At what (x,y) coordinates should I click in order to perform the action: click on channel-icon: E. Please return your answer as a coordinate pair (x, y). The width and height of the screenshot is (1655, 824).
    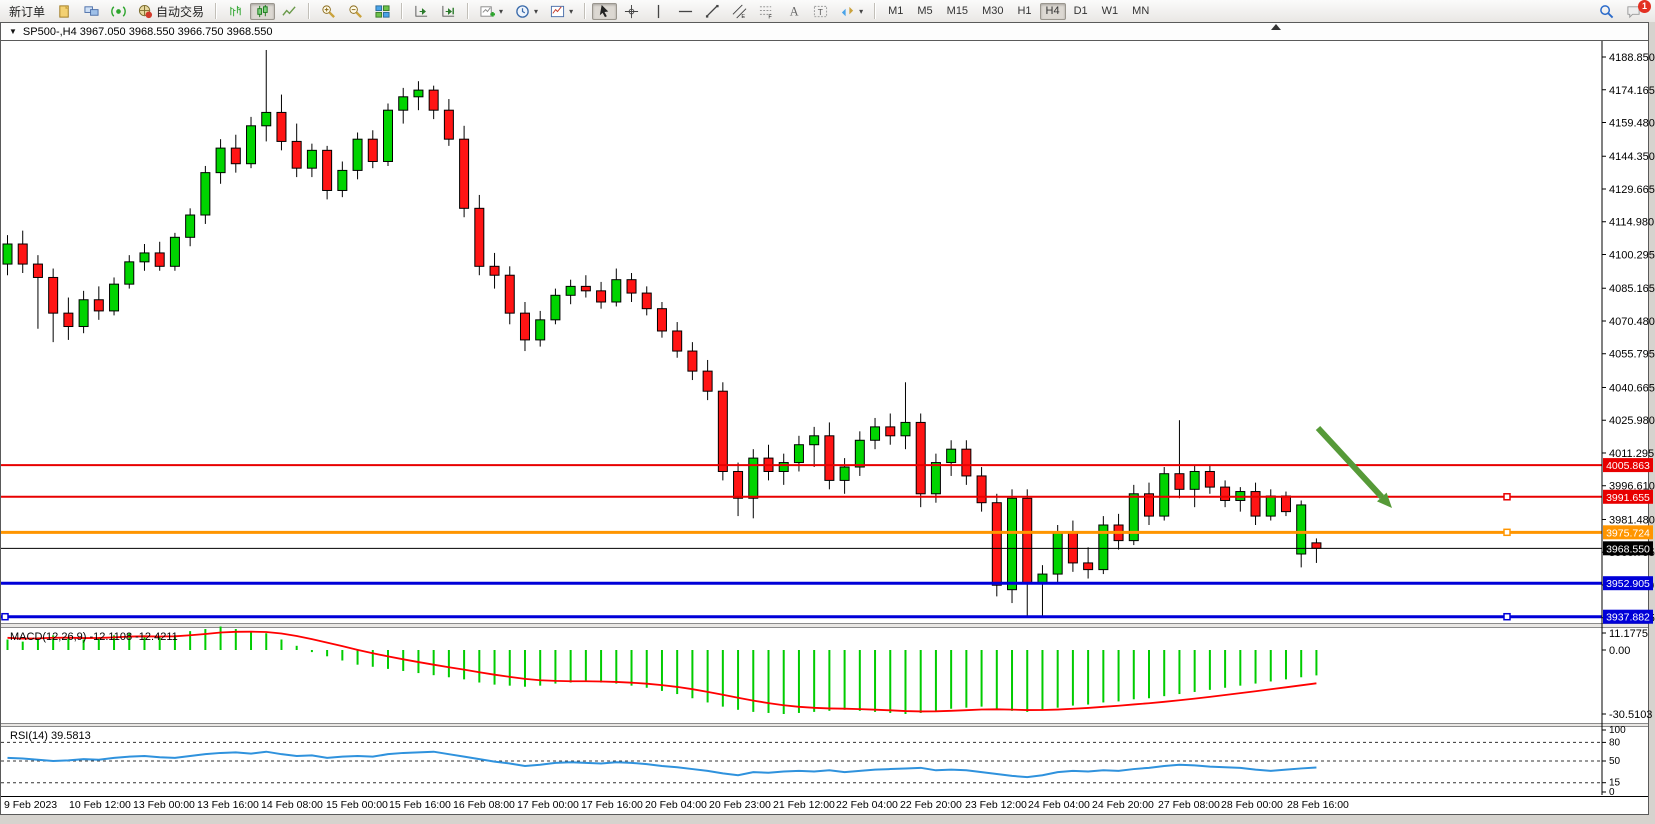
    Looking at the image, I should click on (739, 11).